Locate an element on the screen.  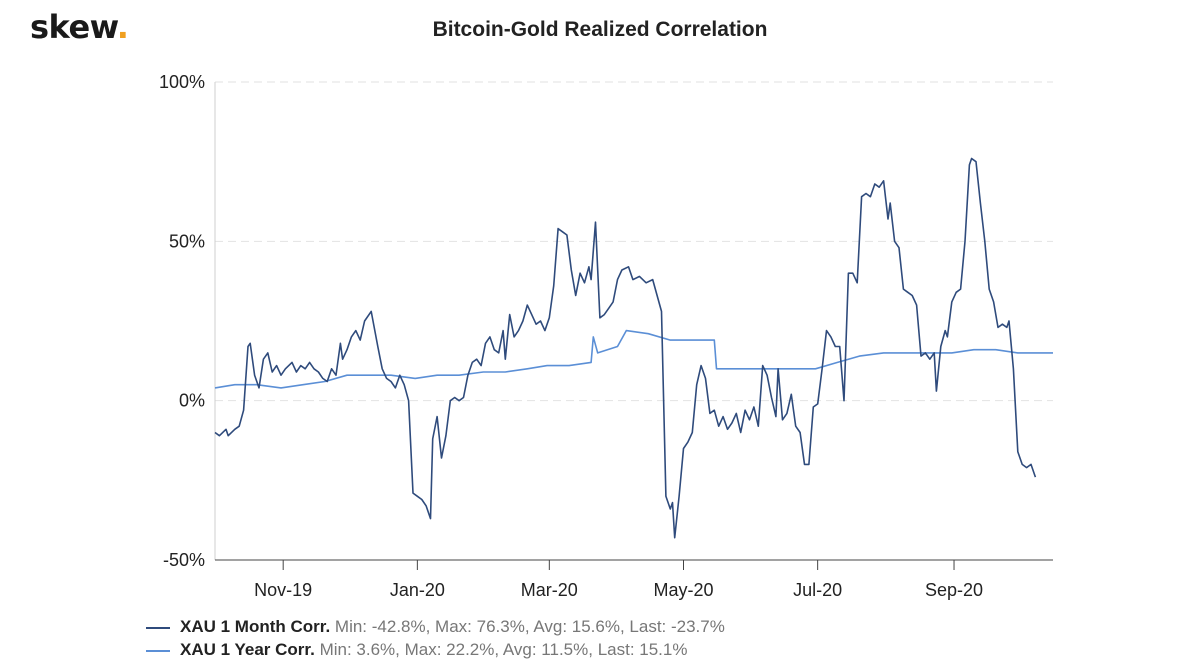
logo-text: skew is located at coordinates (73, 27).